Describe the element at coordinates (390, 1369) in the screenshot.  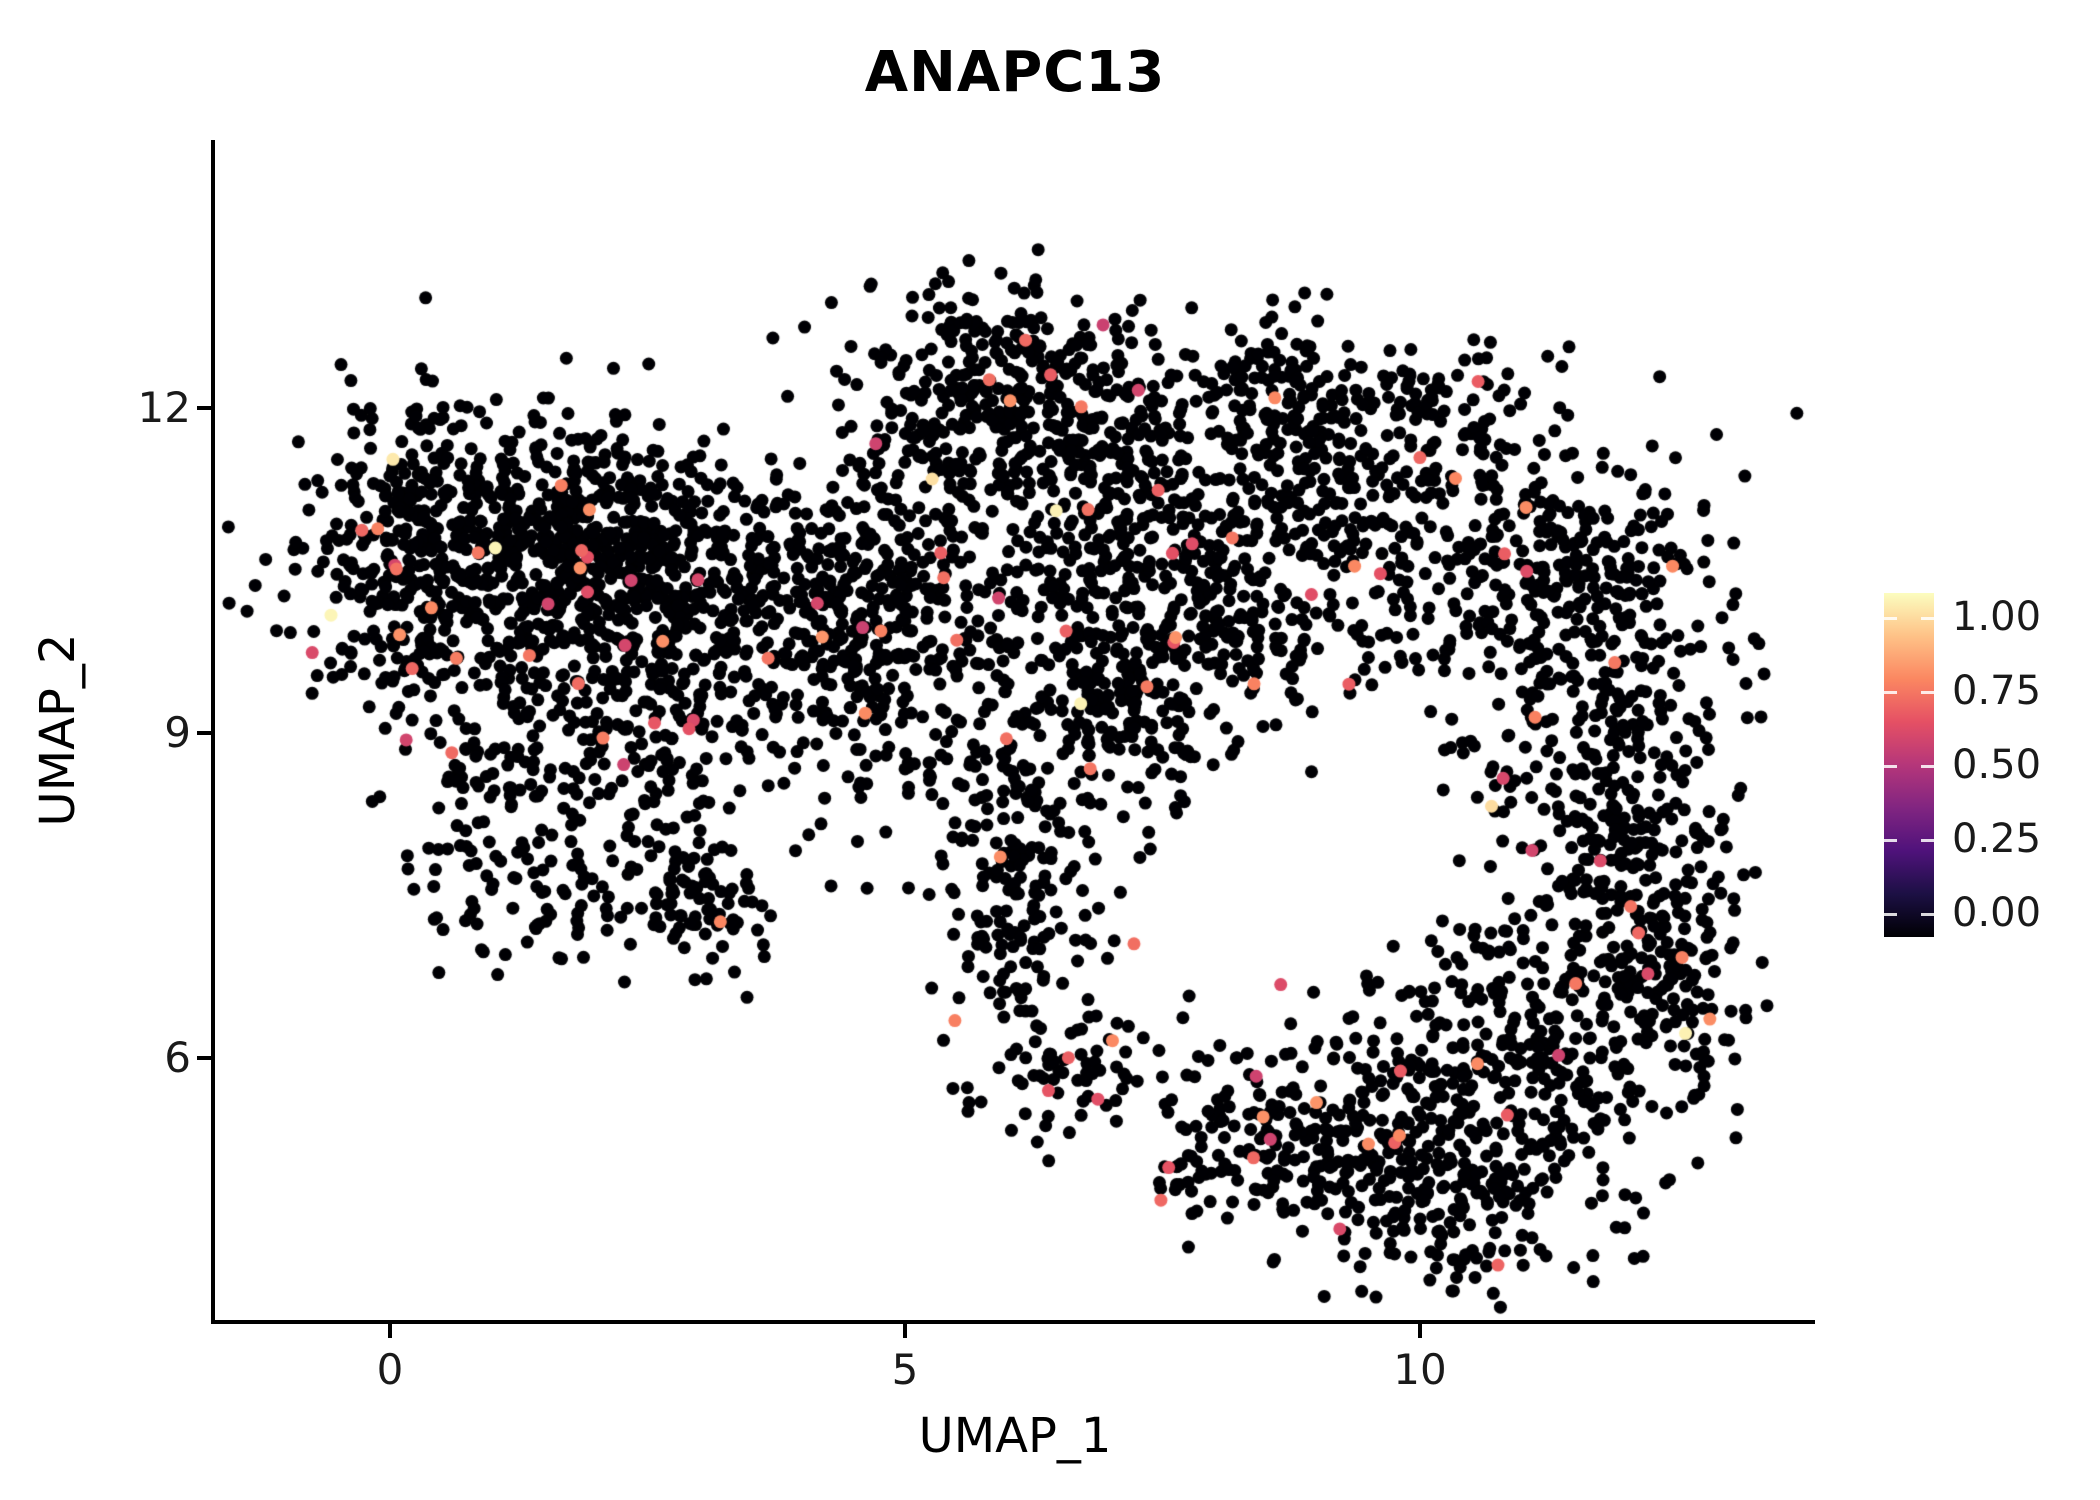
I see `x-tick-label-0: 0` at that location.